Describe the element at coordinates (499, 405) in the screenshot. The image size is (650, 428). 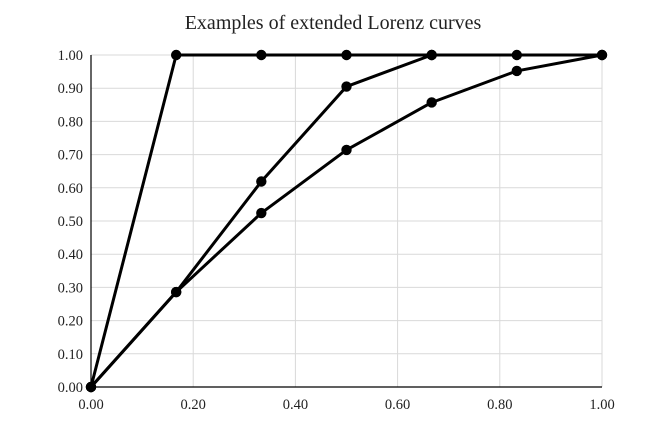
I see `x-tick-label: 0.80` at that location.